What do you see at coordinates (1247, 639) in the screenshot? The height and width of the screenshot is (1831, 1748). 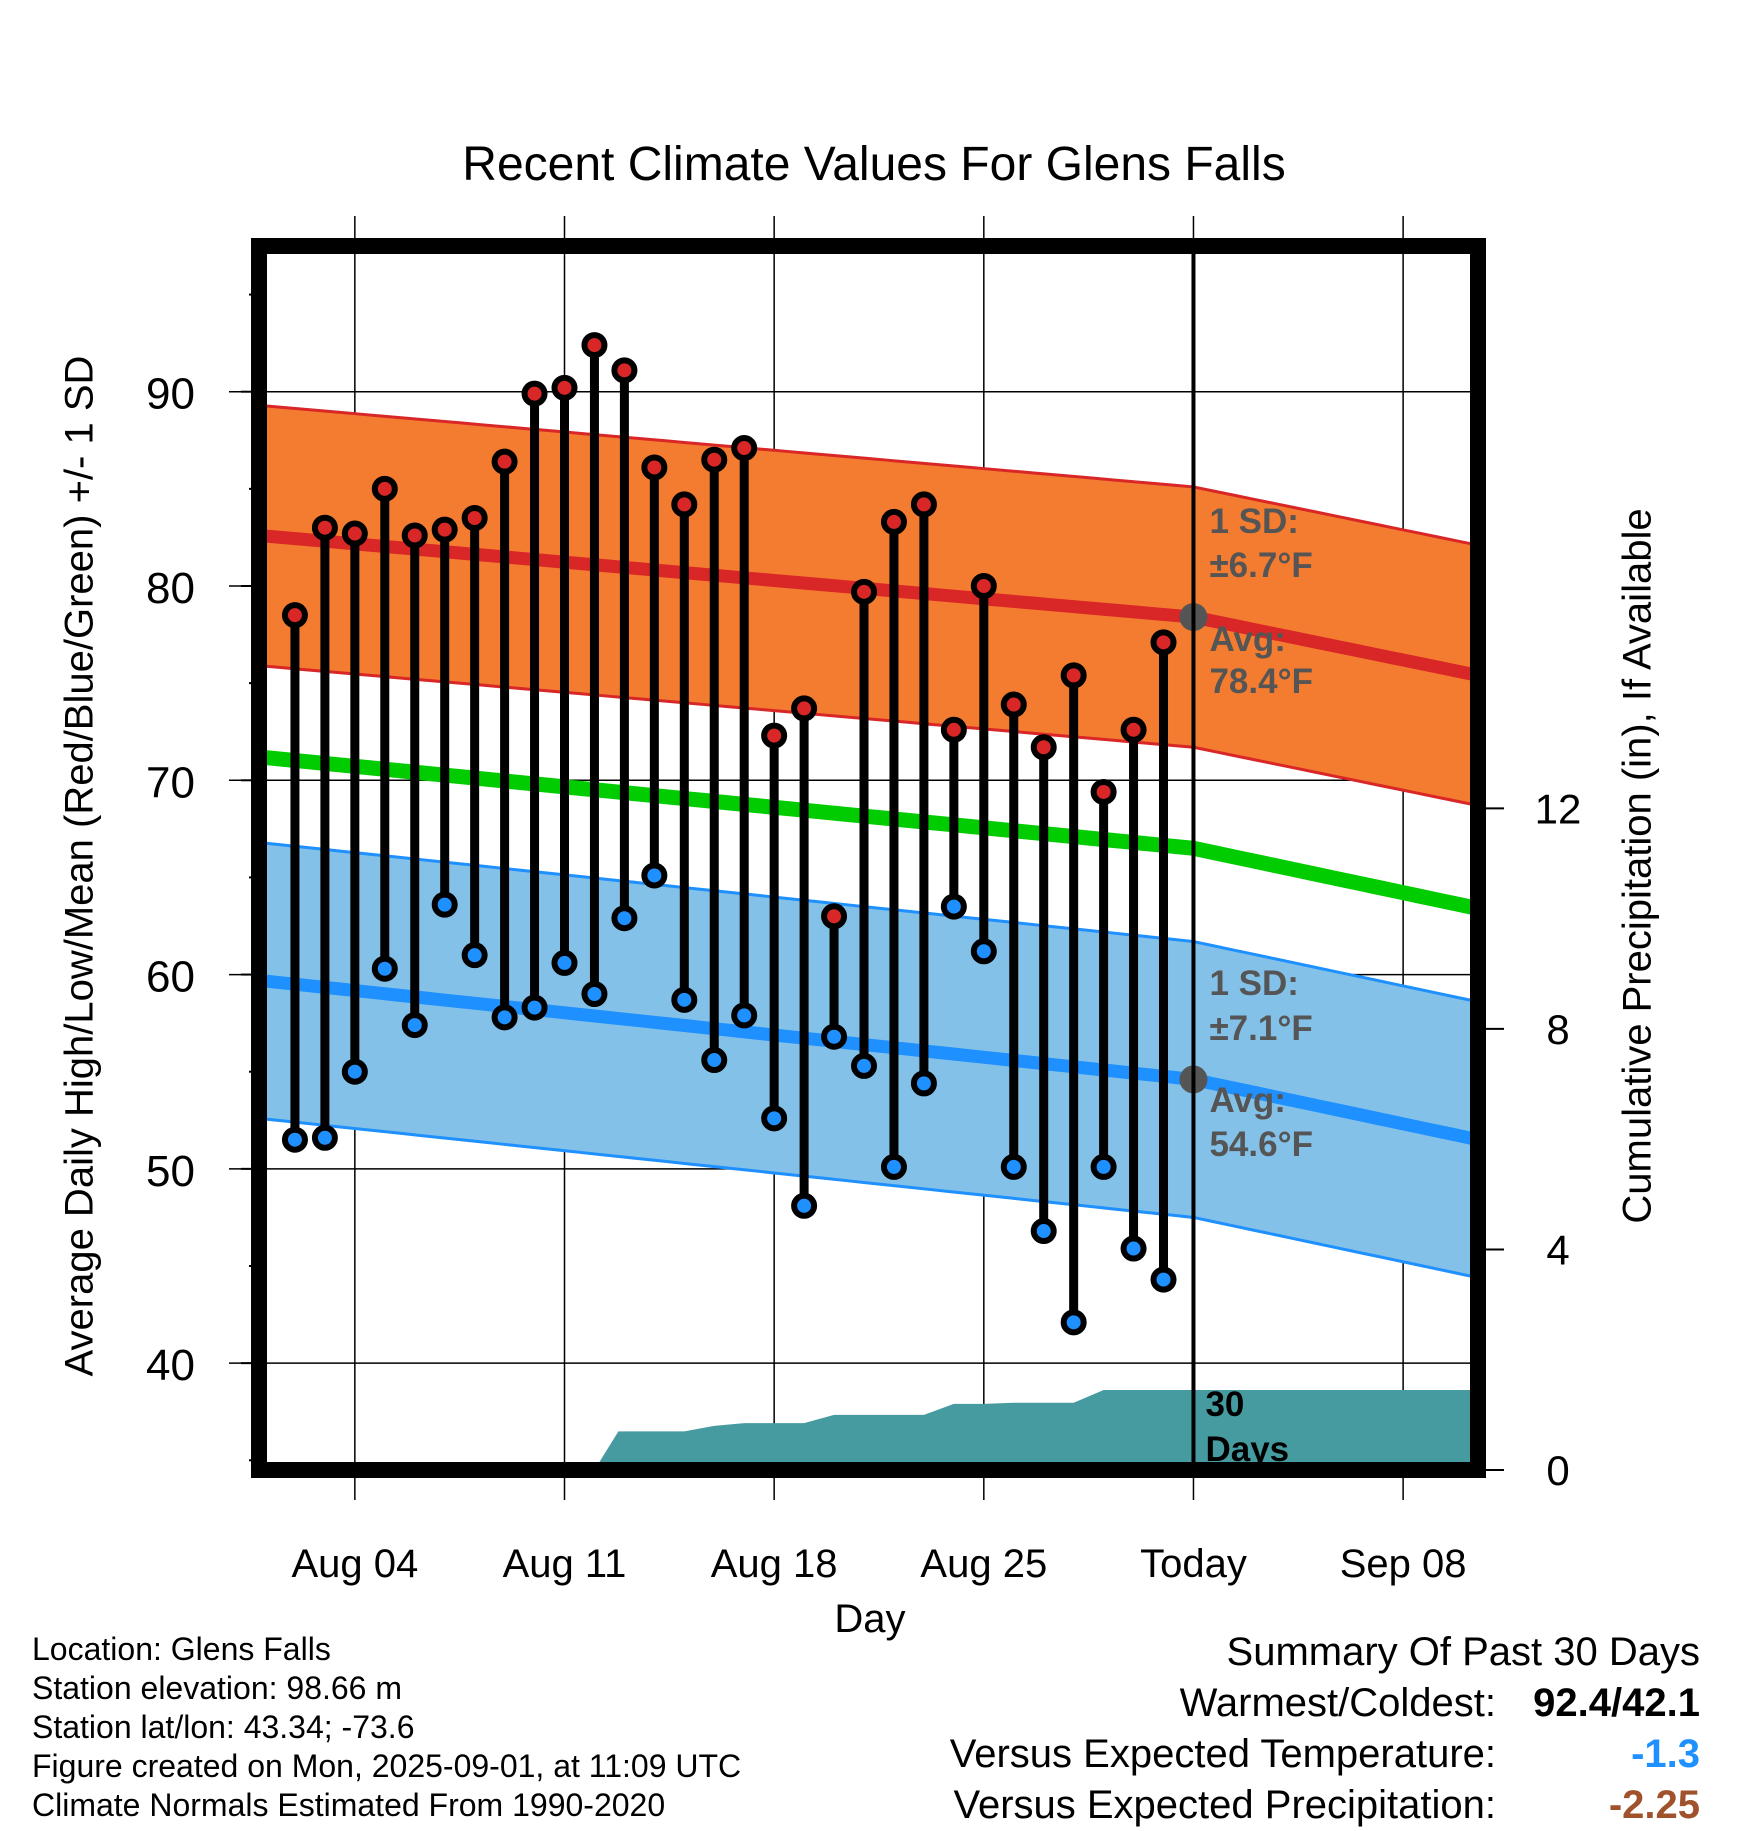 I see `high-avg-label: Avg:` at bounding box center [1247, 639].